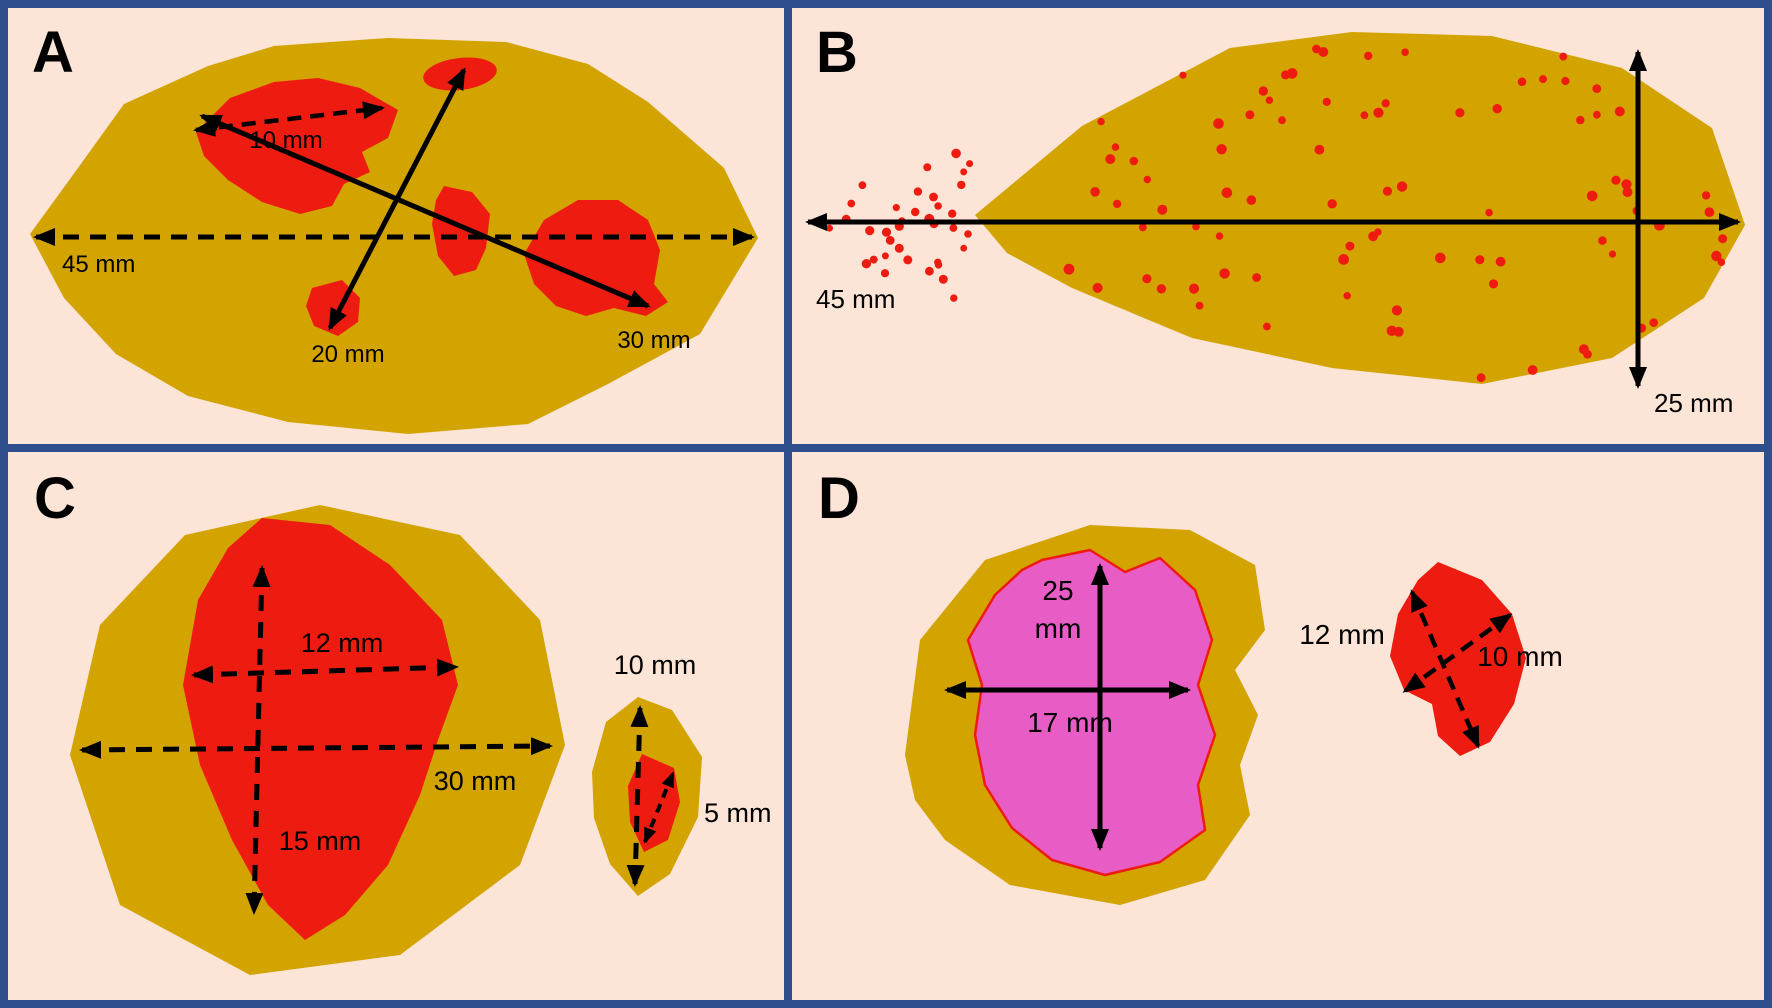  I want to click on measurement-label-25: 25, so click(1057, 590).